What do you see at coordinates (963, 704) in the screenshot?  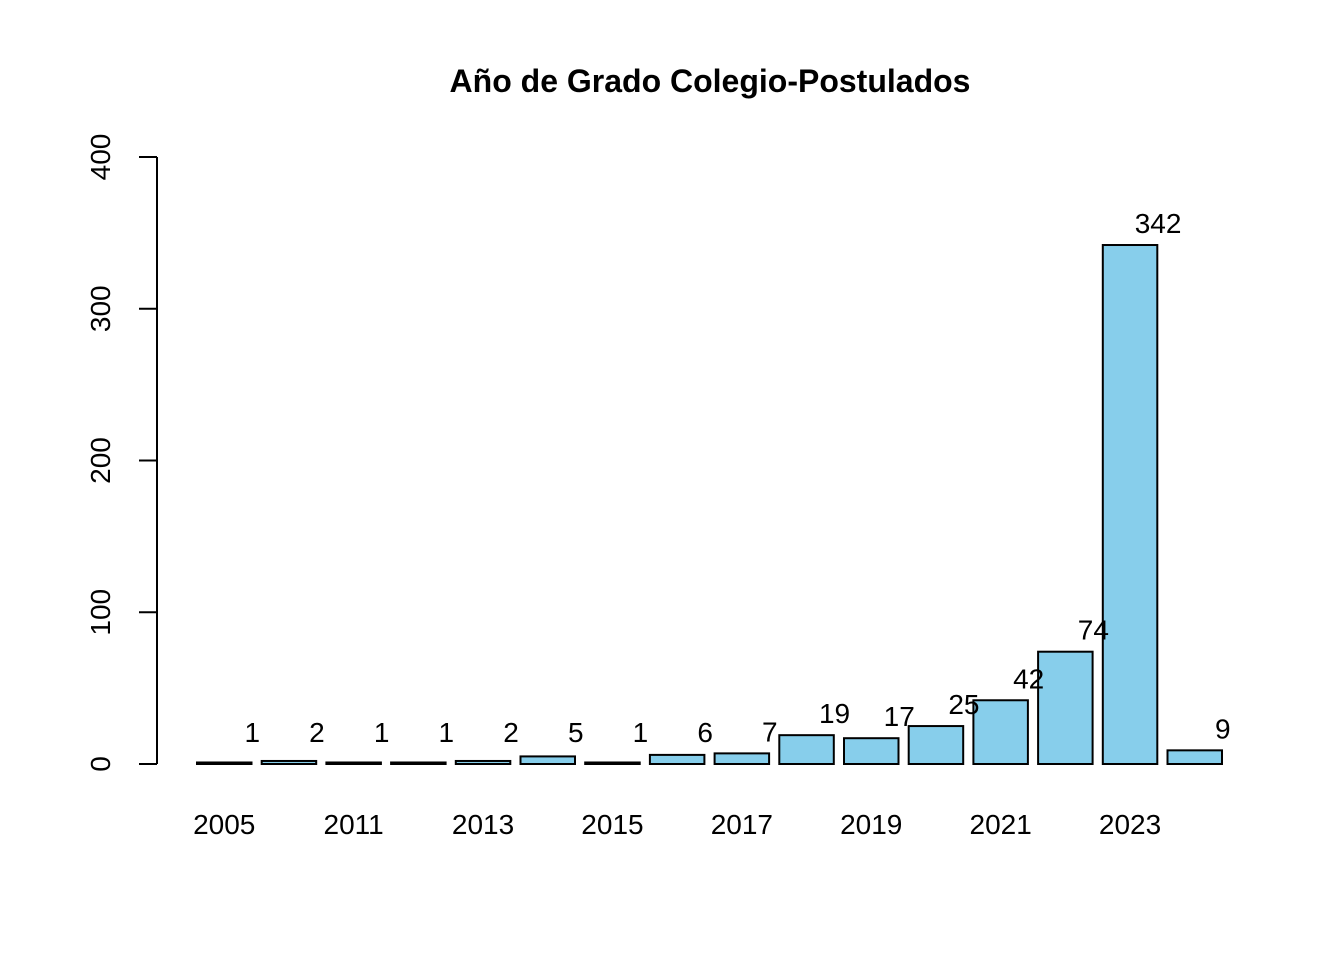 I see `bar-value-label: 25` at bounding box center [963, 704].